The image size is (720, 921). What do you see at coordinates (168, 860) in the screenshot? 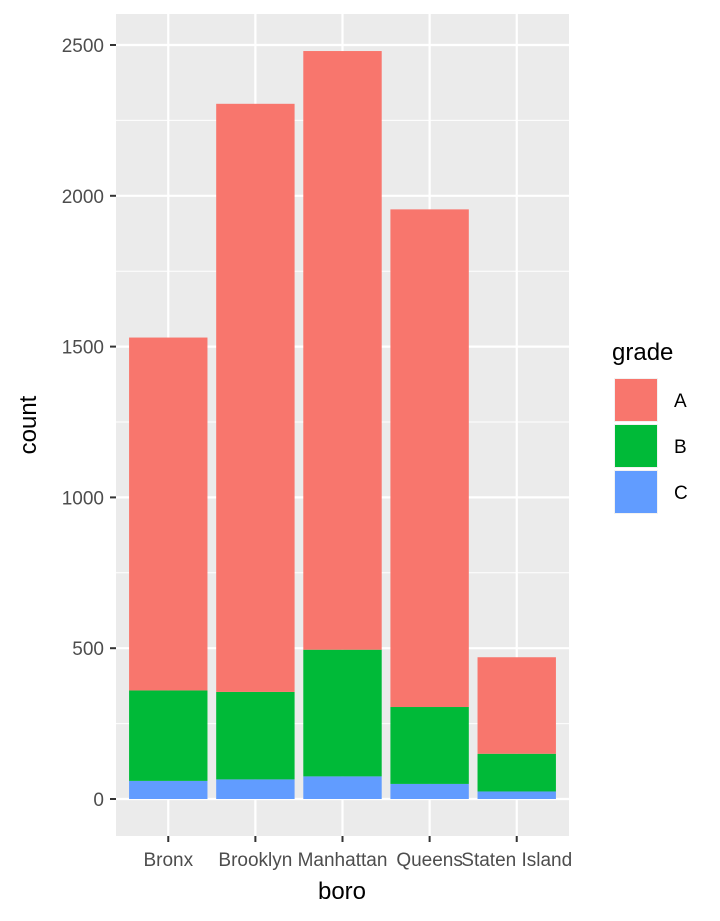
I see `x-tick-label: Bronx` at bounding box center [168, 860].